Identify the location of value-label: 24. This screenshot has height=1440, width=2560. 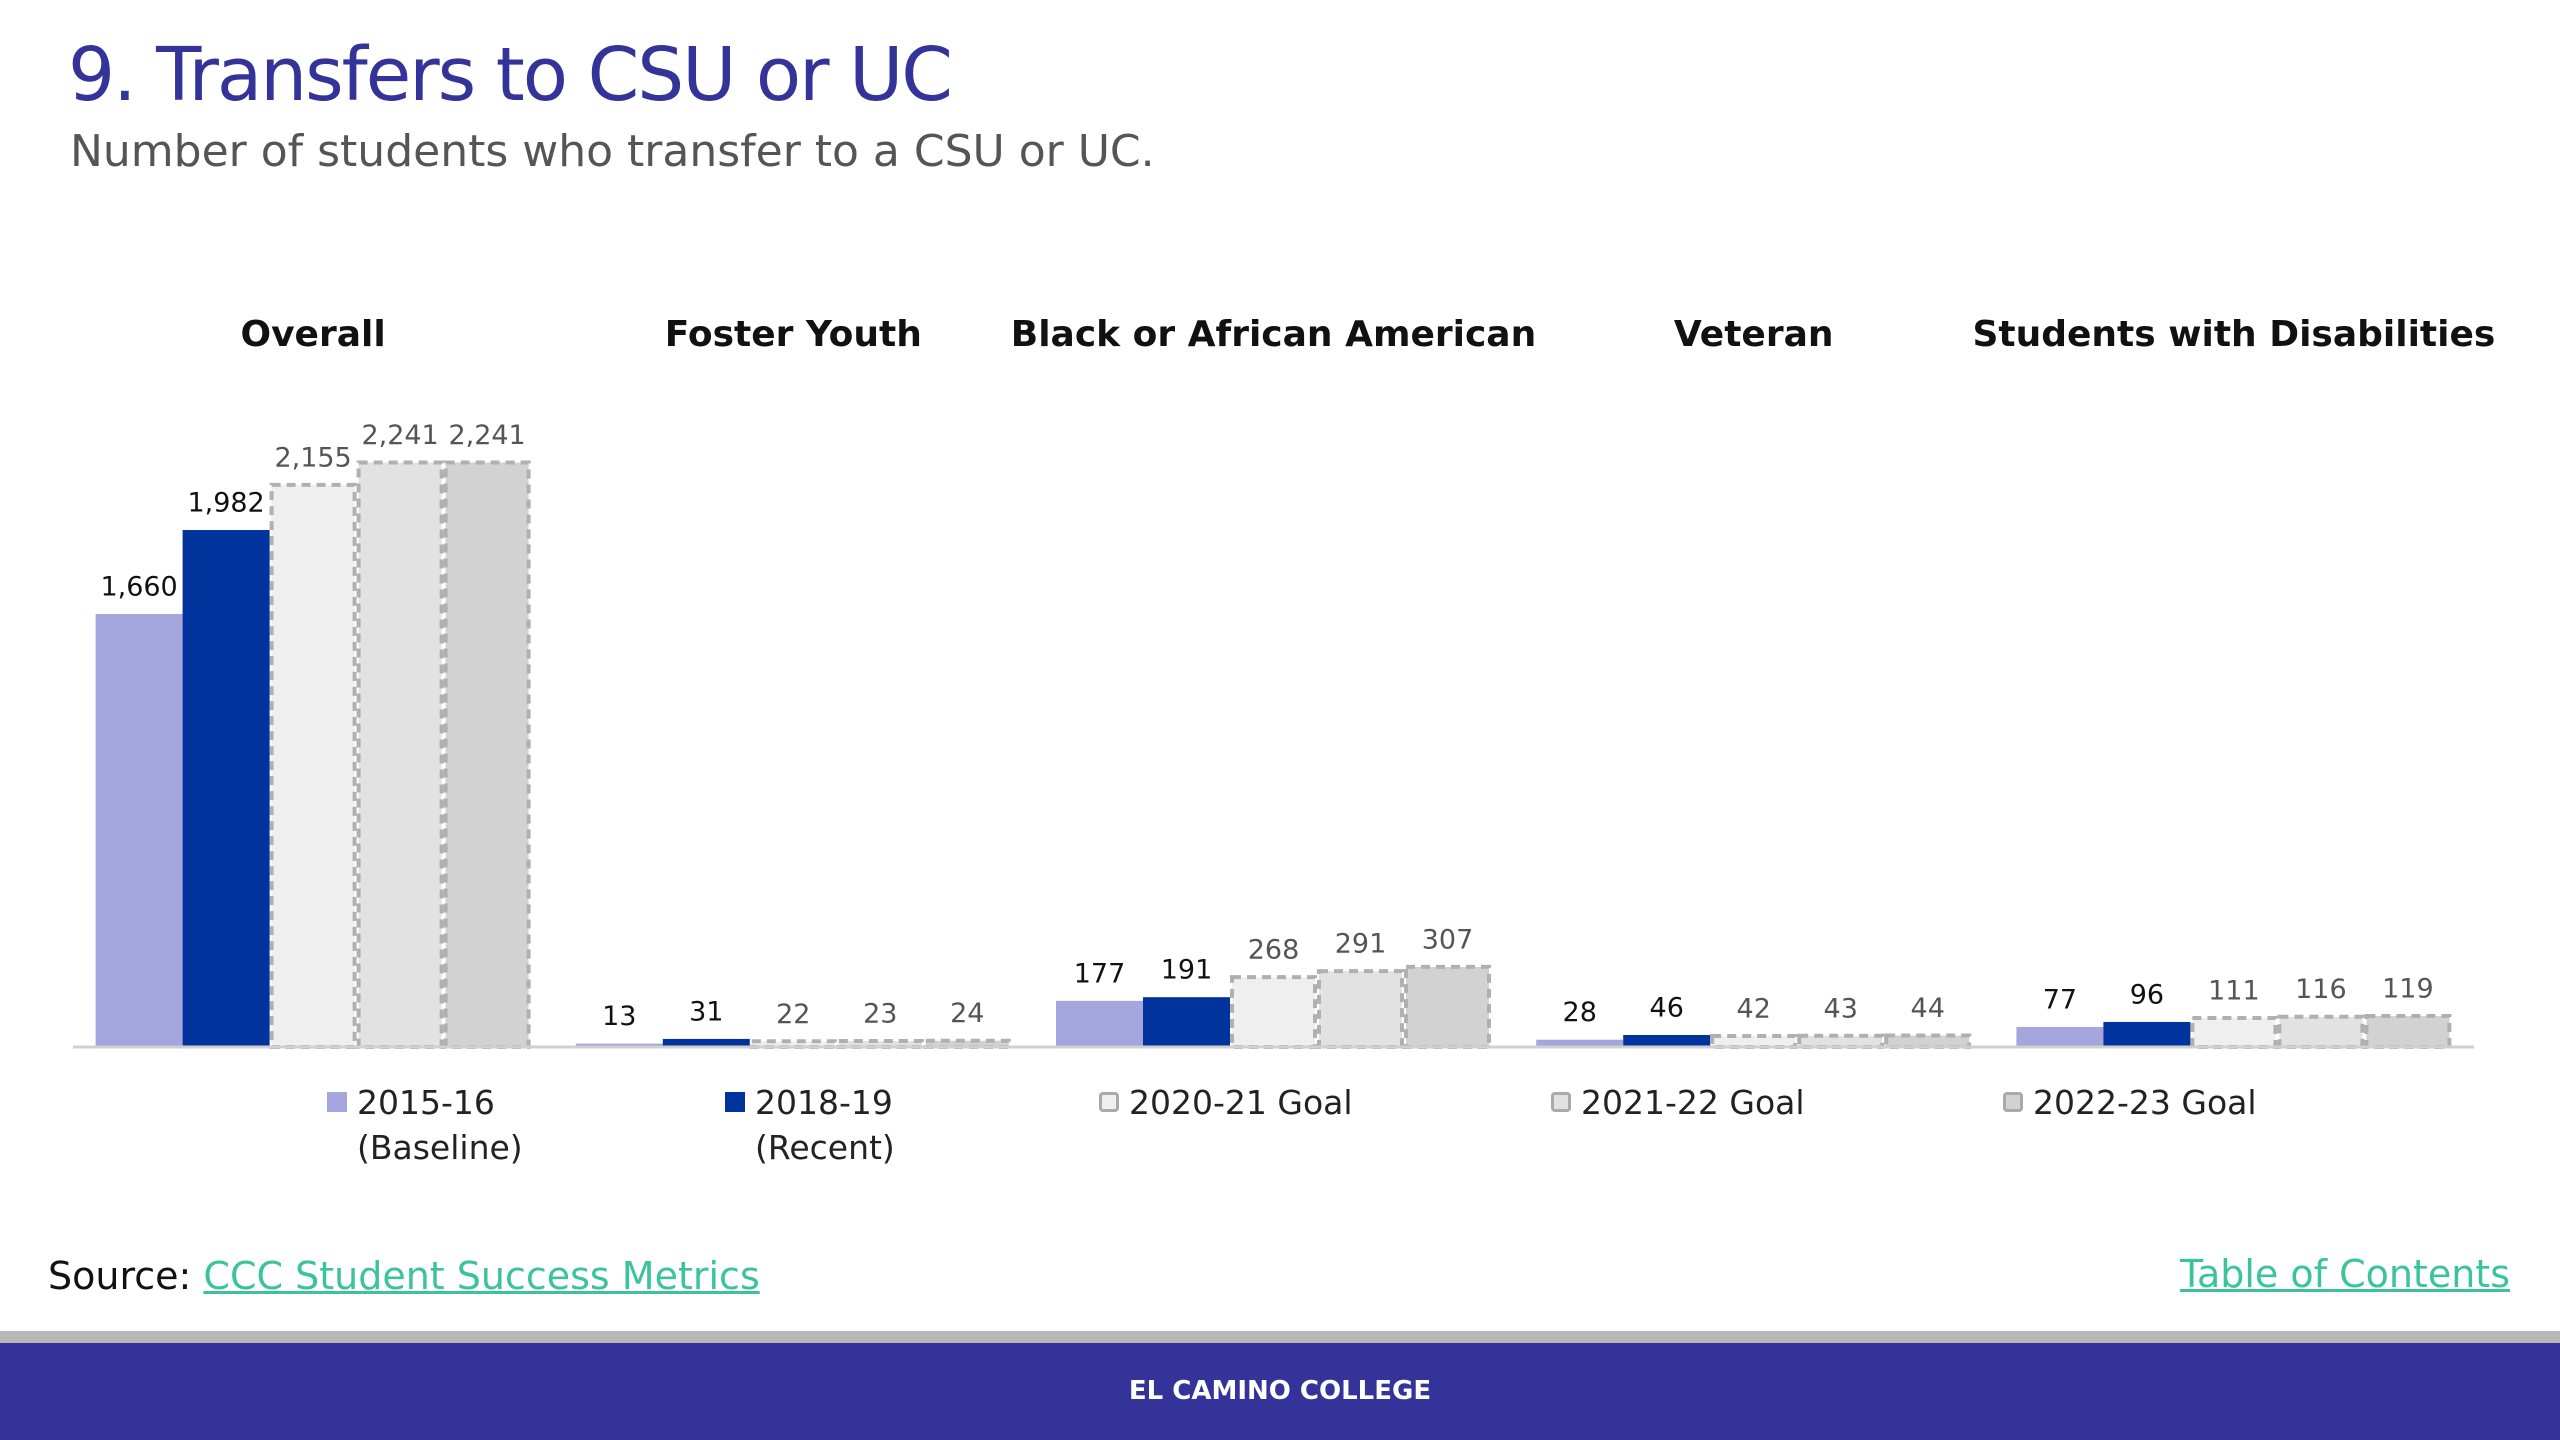
(967, 1013).